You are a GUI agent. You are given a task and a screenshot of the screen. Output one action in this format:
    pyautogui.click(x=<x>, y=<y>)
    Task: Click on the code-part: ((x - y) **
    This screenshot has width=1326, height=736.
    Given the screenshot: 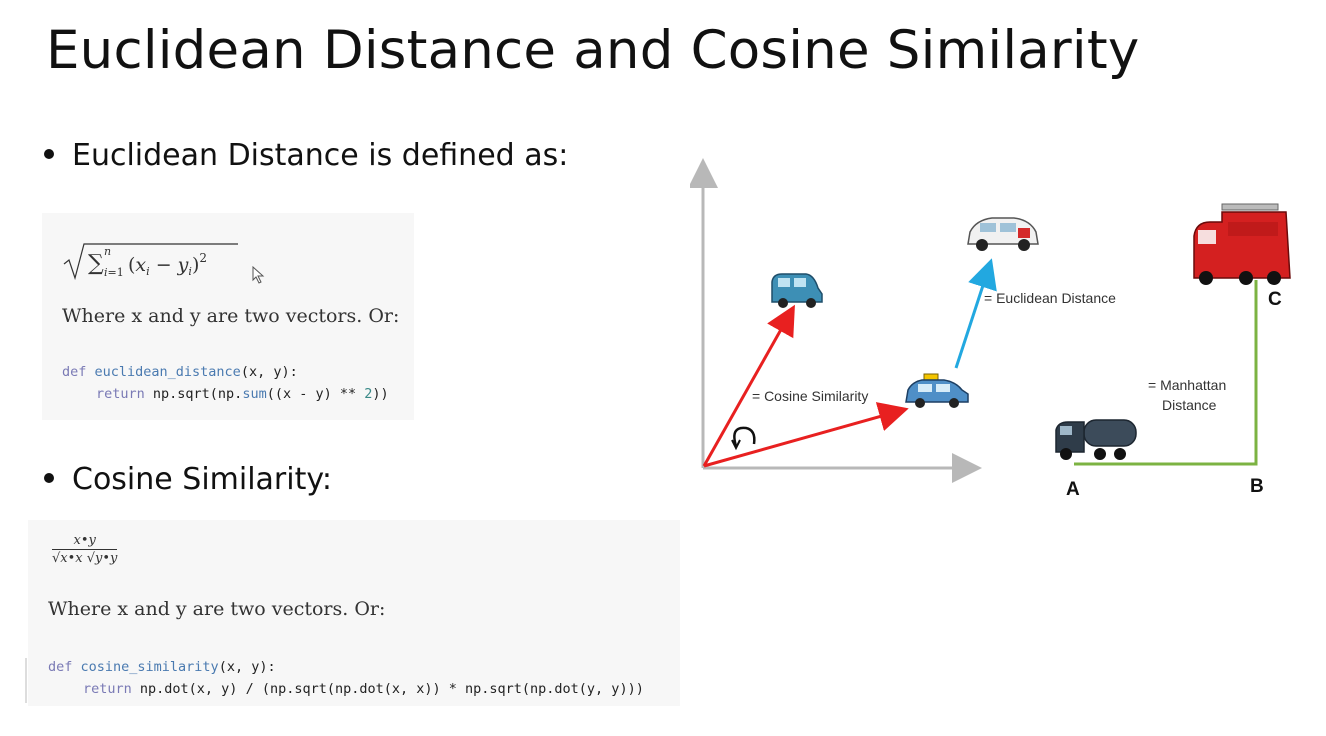 What is the action you would take?
    pyautogui.click(x=315, y=394)
    